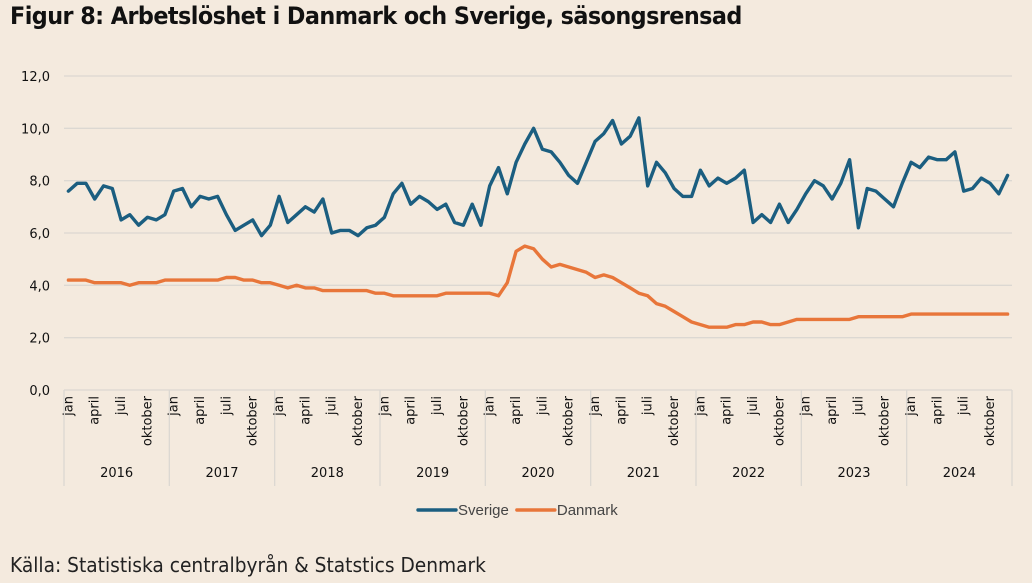  I want to click on y-tick-label: 12,0, so click(35, 77).